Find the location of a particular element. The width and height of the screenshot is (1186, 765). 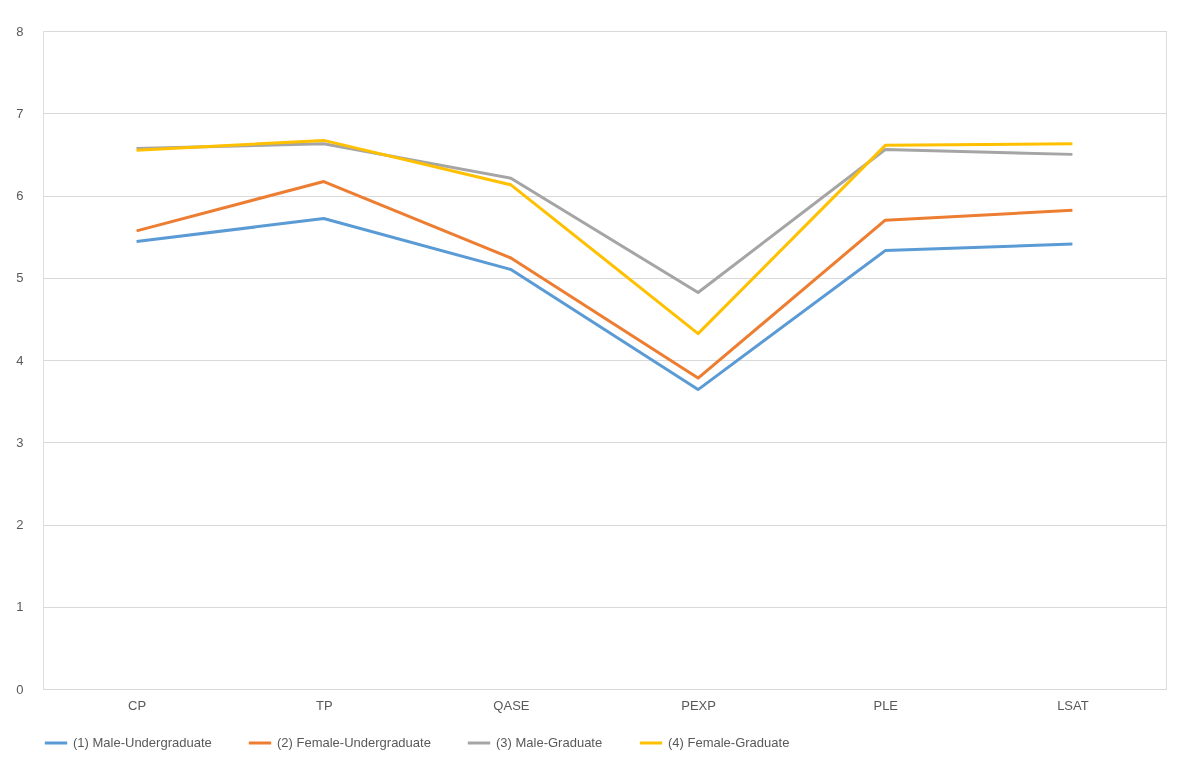

legend-label: (4) Female-Graduate is located at coordinates (729, 742).